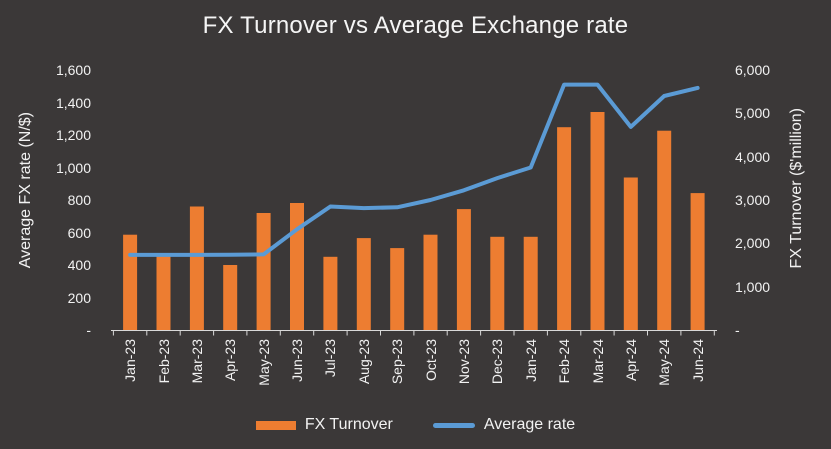  I want to click on x-tick-label-mar-24: Mar-24, so click(597, 361).